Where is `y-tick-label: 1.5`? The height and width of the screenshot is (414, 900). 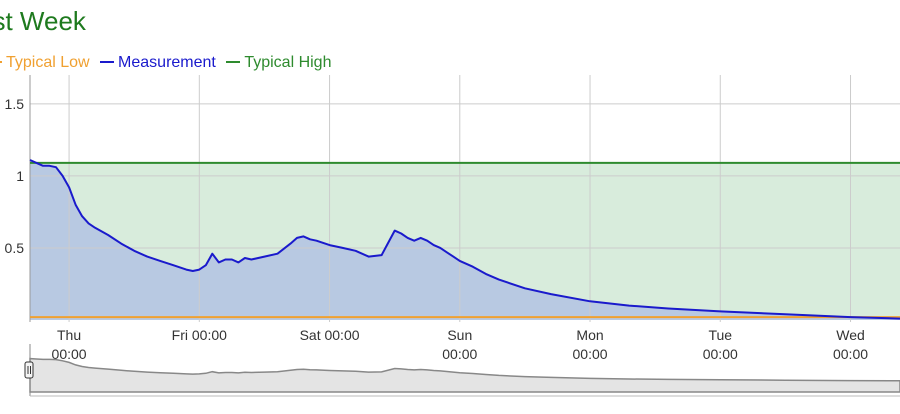
y-tick-label: 1.5 is located at coordinates (15, 104).